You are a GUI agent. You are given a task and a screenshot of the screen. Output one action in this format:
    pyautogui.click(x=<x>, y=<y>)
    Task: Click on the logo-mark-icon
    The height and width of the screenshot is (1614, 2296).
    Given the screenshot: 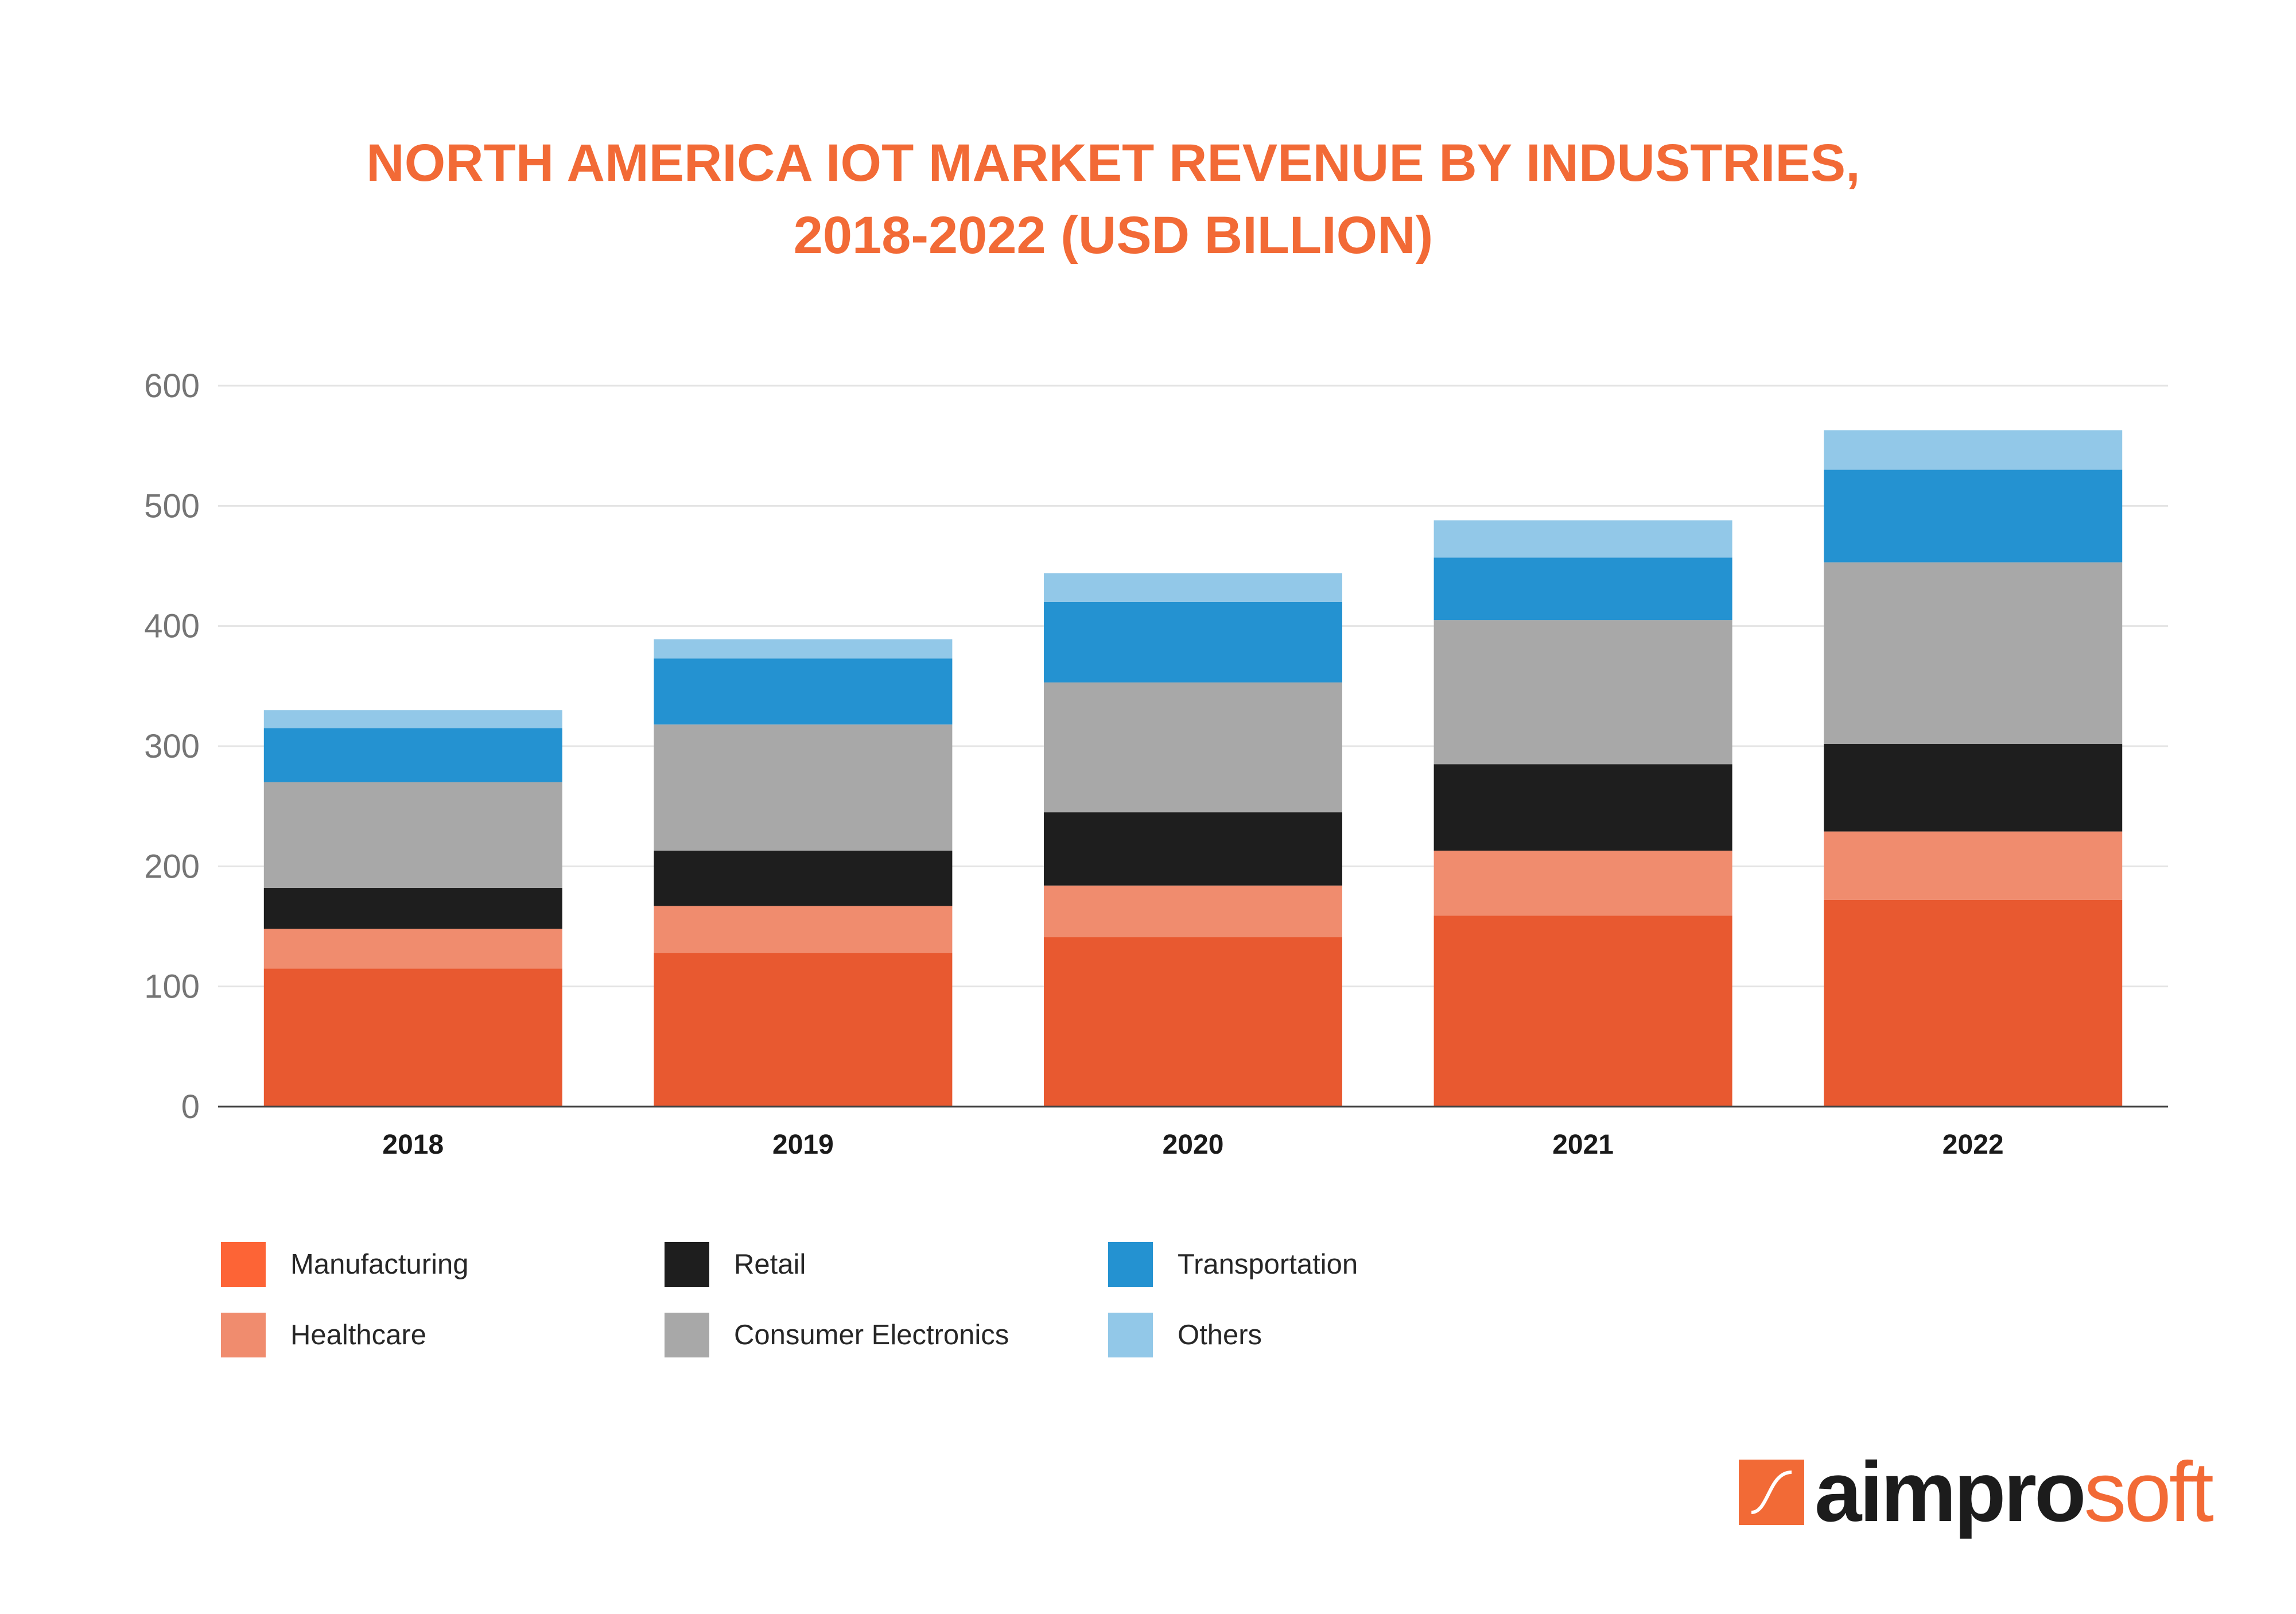 What is the action you would take?
    pyautogui.click(x=1771, y=1492)
    